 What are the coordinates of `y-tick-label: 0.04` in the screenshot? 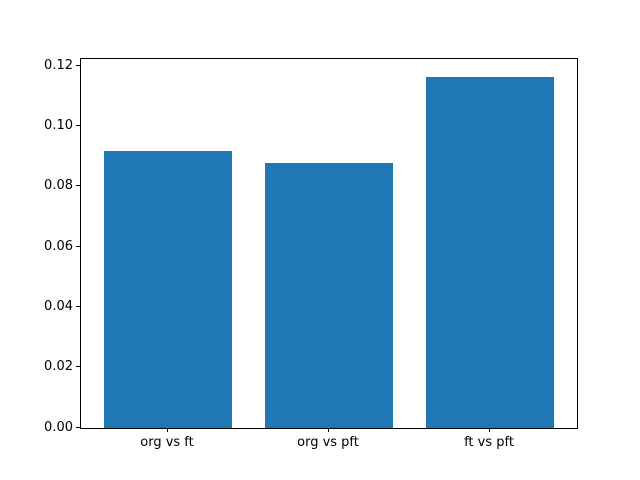 It's located at (58, 306).